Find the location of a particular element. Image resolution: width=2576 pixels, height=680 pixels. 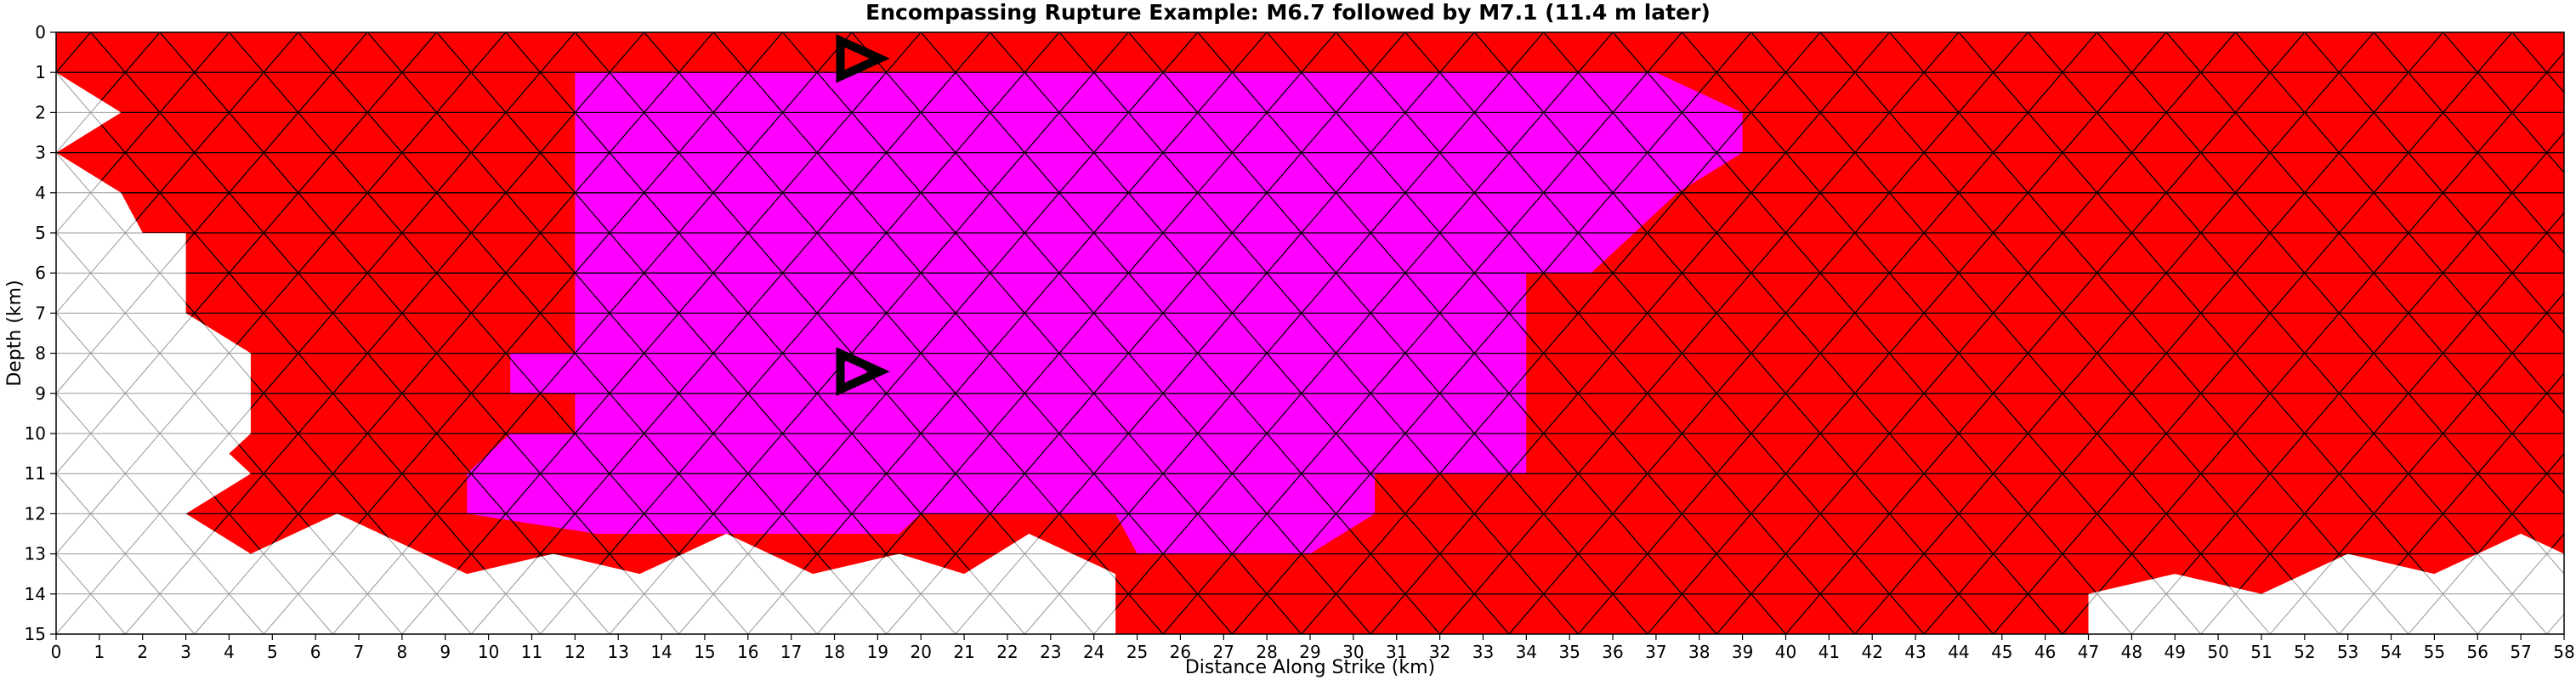

x-tick-label: 1 is located at coordinates (100, 652).